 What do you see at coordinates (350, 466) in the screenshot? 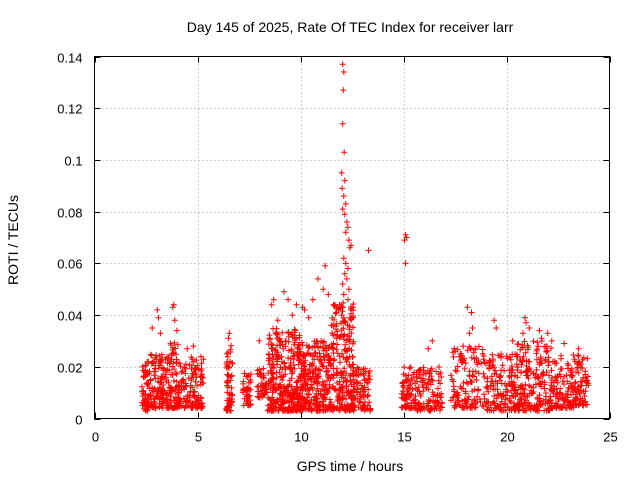
I see `x-axis-label: GPS time / hours` at bounding box center [350, 466].